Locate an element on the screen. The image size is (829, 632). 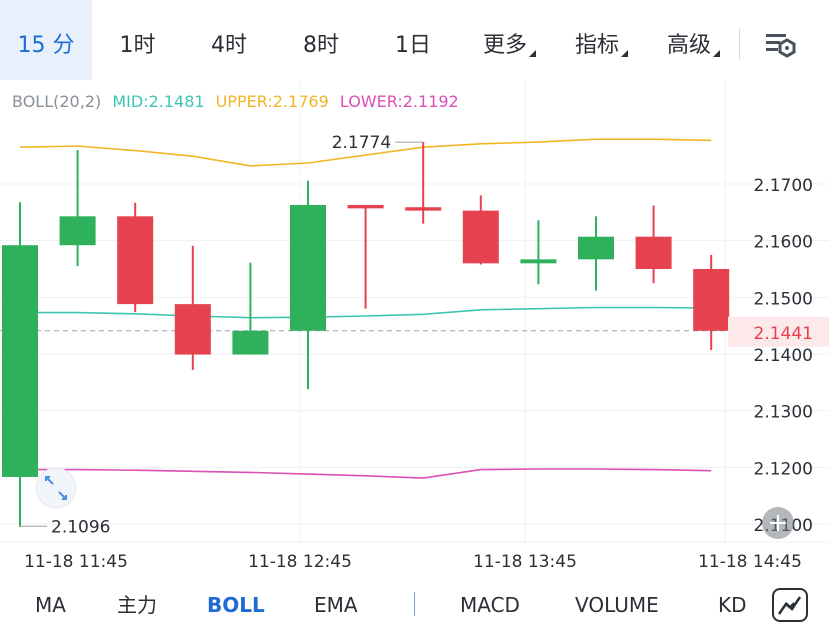
x-tick-label: 11-18 14:45 is located at coordinates (750, 562).